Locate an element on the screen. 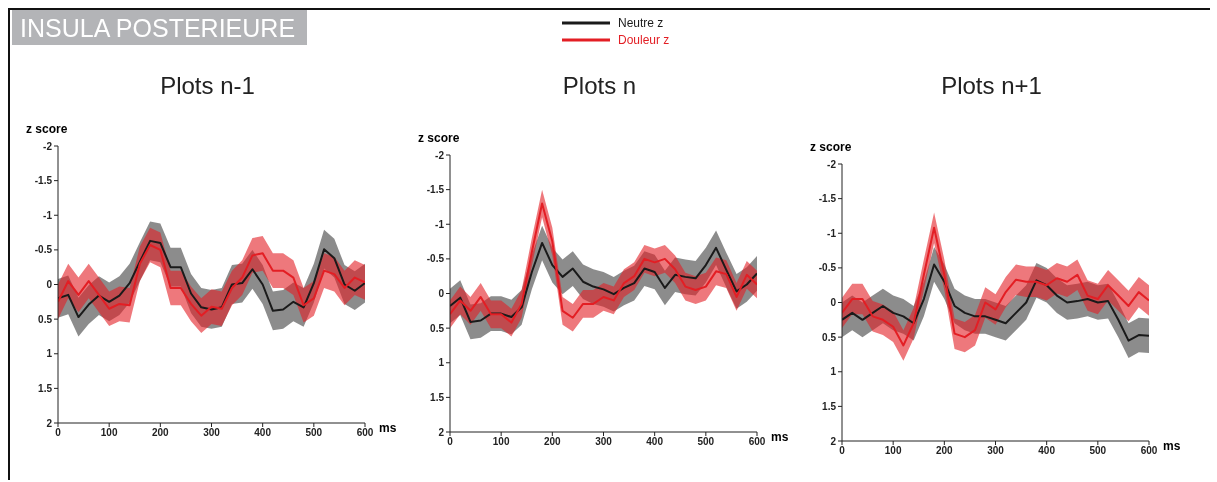  legend-label: Douleur z is located at coordinates (644, 40).